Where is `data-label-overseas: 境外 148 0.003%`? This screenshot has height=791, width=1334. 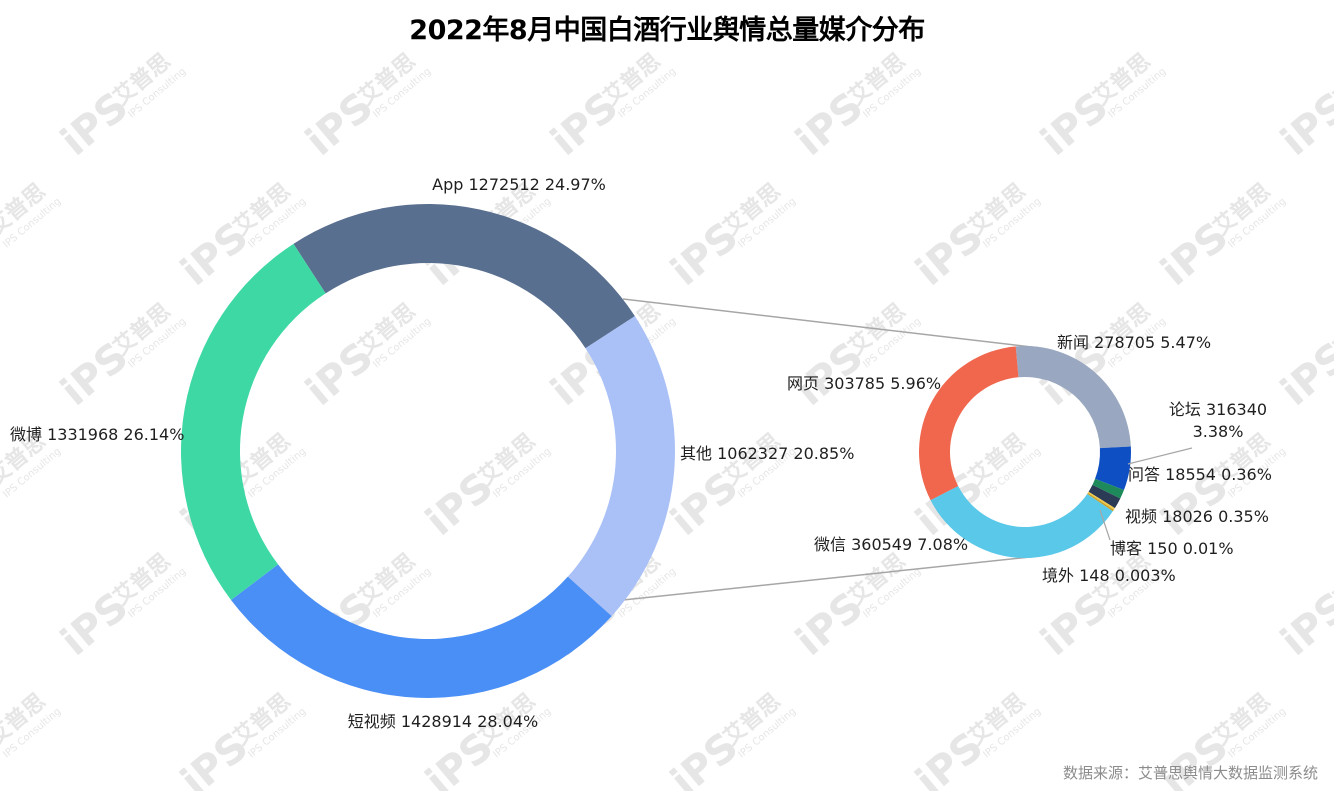
data-label-overseas: 境外 148 0.003% is located at coordinates (1109, 575).